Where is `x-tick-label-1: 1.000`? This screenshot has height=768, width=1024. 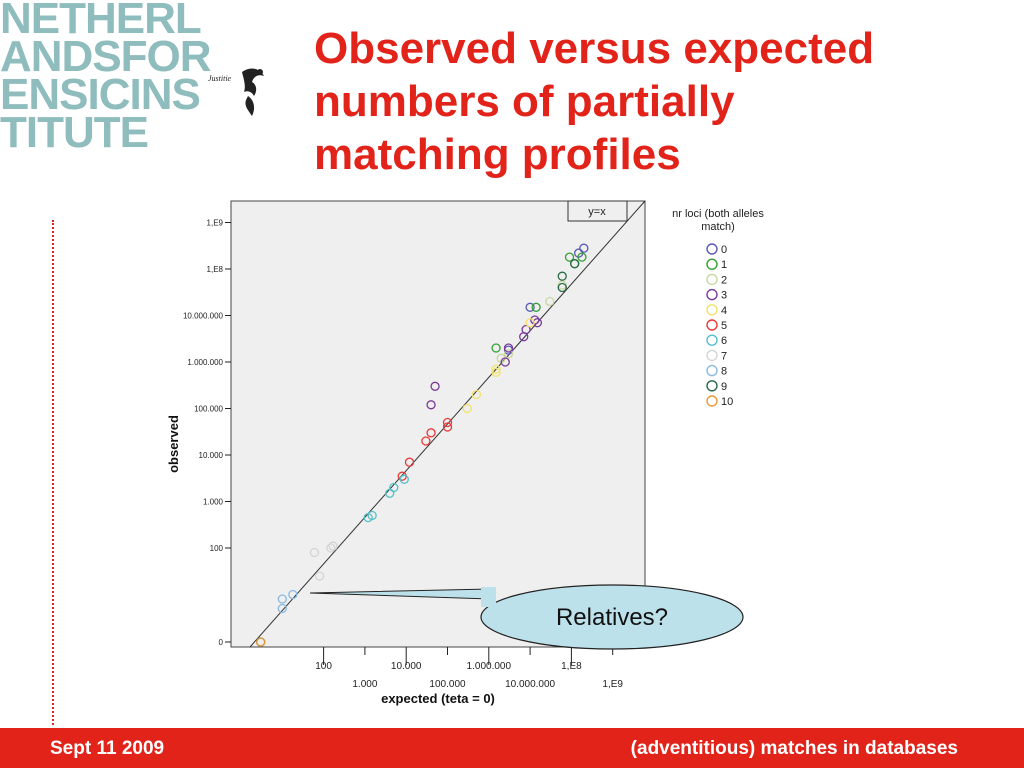
x-tick-label-1: 1.000 is located at coordinates (364, 684).